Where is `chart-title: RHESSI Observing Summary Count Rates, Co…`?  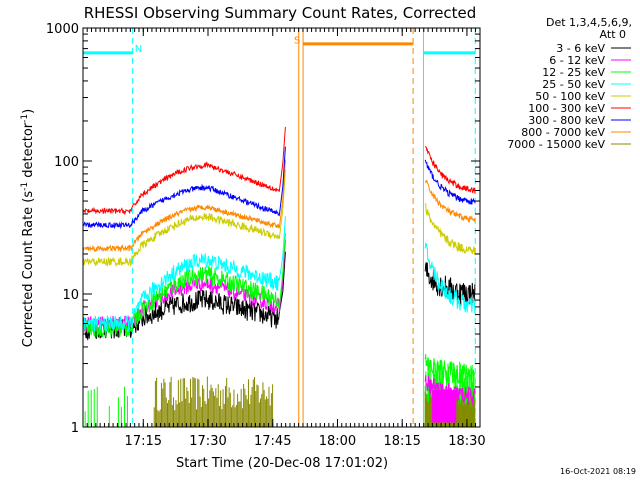
chart-title: RHESSI Observing Summary Count Rates, Co… is located at coordinates (280, 13).